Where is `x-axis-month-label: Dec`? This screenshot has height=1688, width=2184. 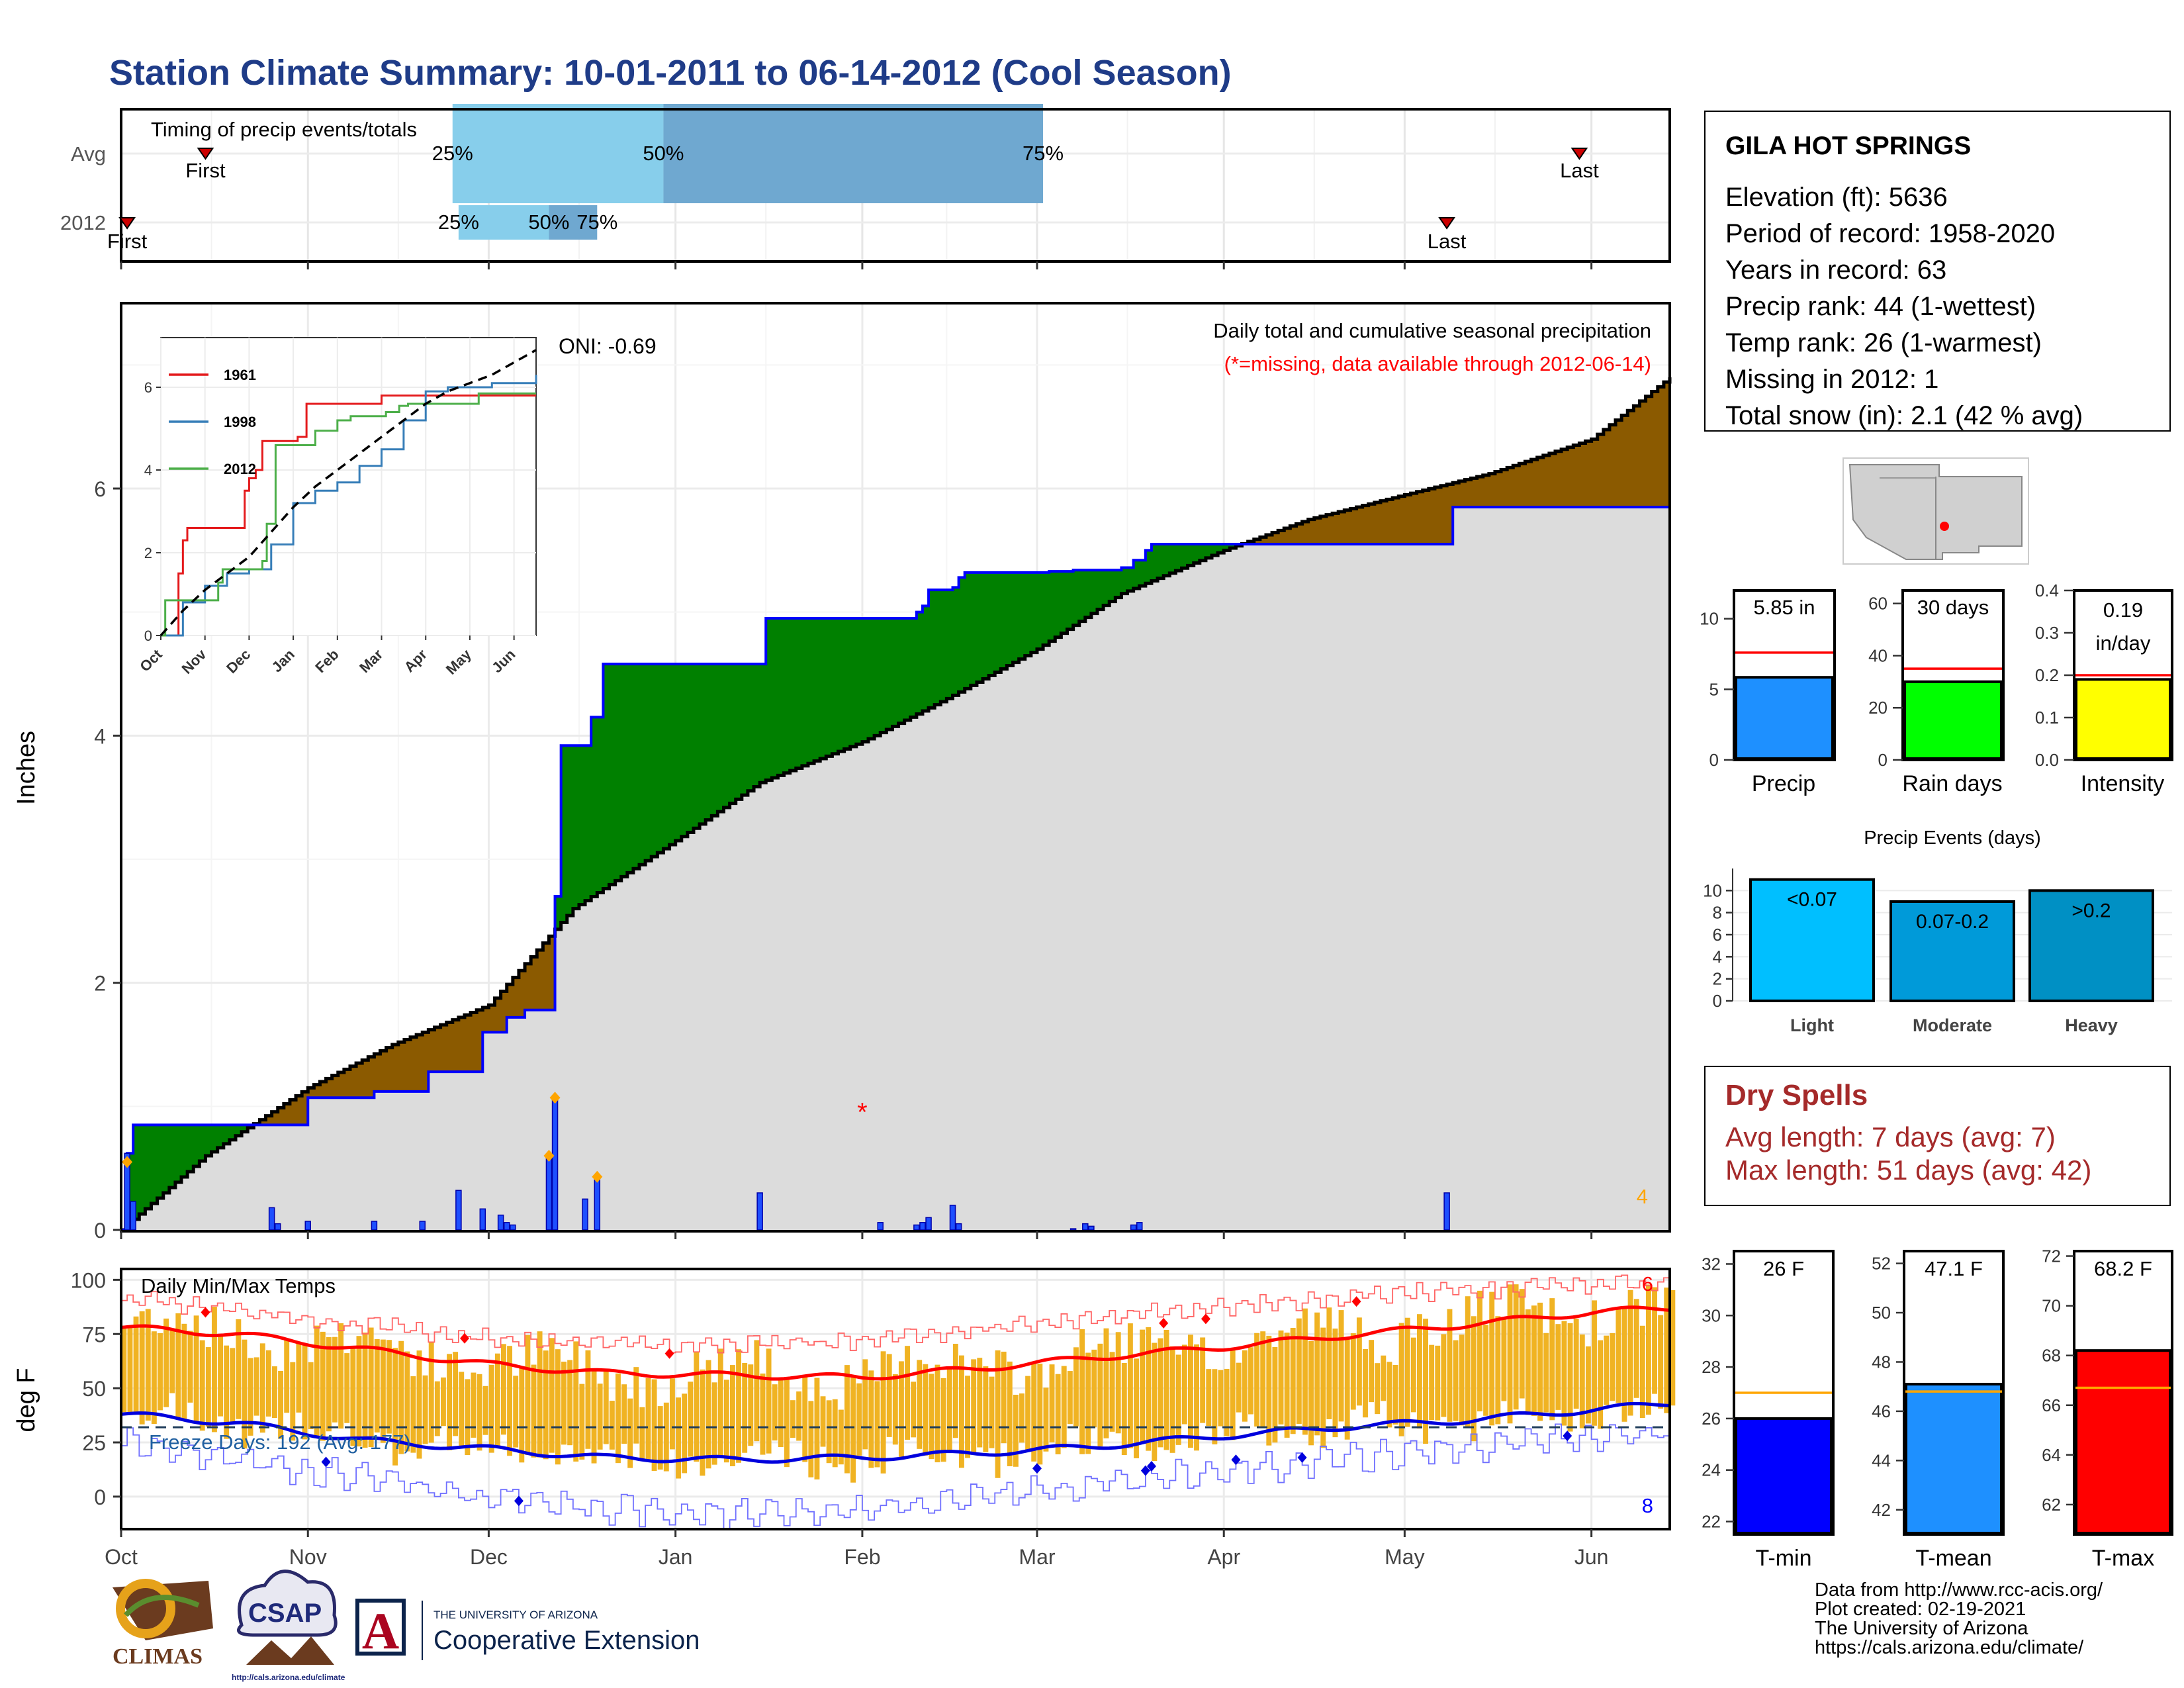
x-axis-month-label: Dec is located at coordinates (489, 1557).